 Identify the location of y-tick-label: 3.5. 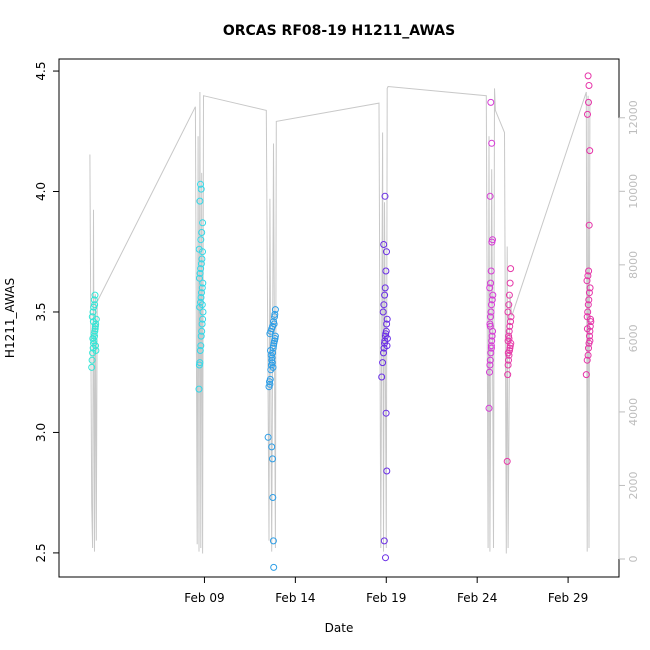
(41, 311).